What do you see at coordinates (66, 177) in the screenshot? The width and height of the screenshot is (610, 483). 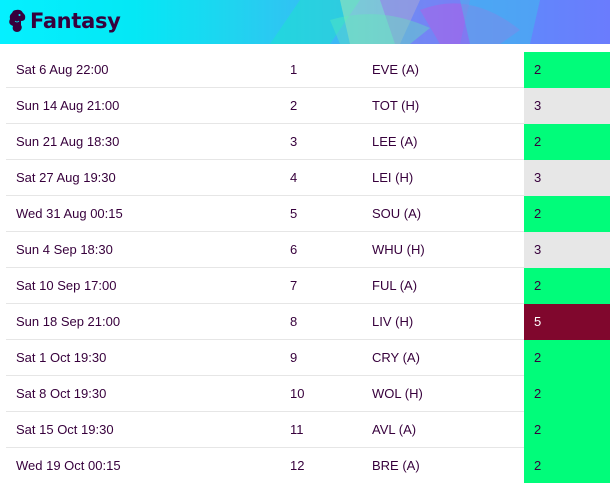 I see `fixture-date: Sat 27 Aug 19:30` at bounding box center [66, 177].